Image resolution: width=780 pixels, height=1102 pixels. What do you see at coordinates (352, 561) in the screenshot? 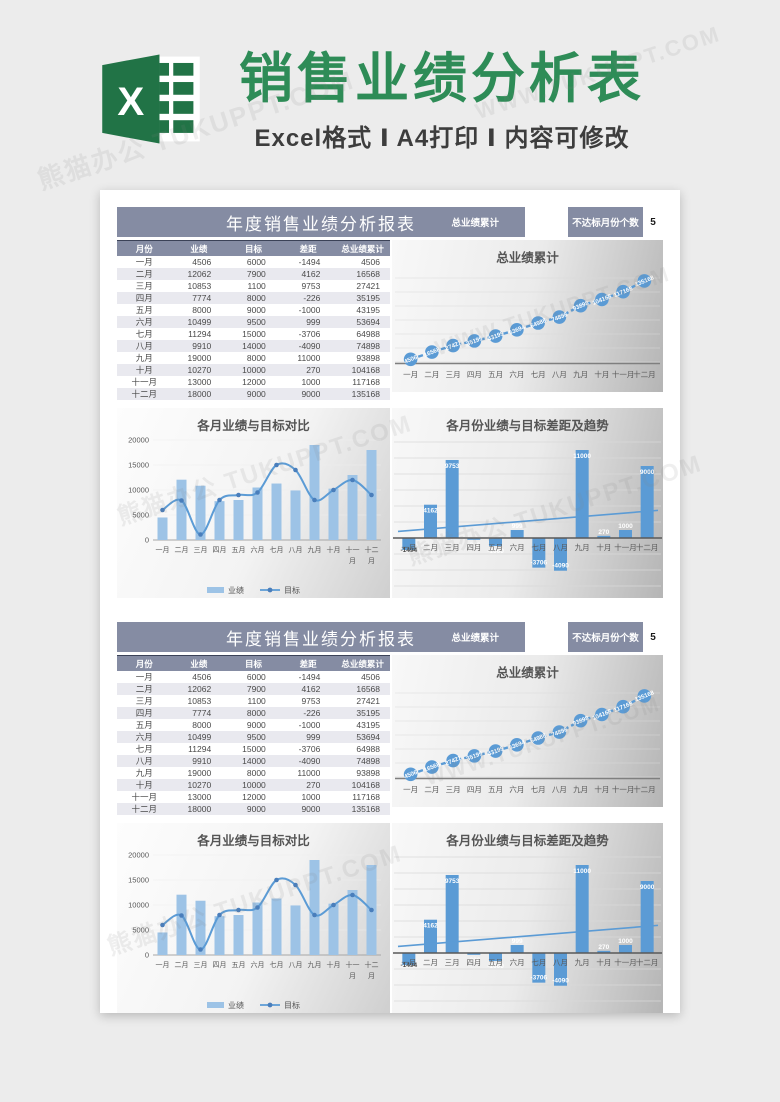
I see `svg-text: 月` at bounding box center [352, 561].